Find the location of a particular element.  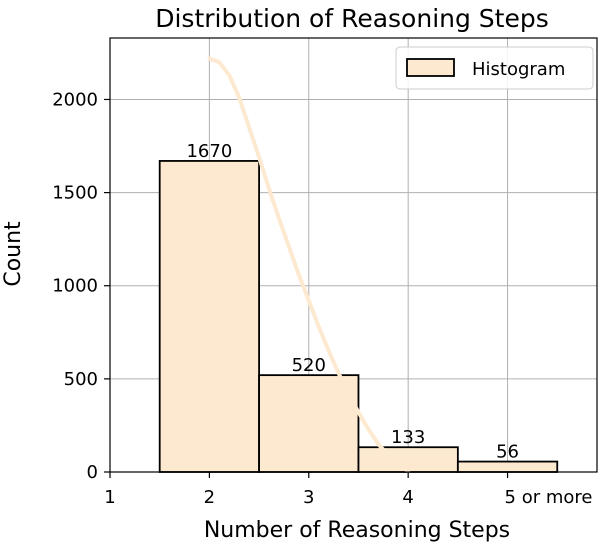

bar-label-2: 133 is located at coordinates (408, 437).